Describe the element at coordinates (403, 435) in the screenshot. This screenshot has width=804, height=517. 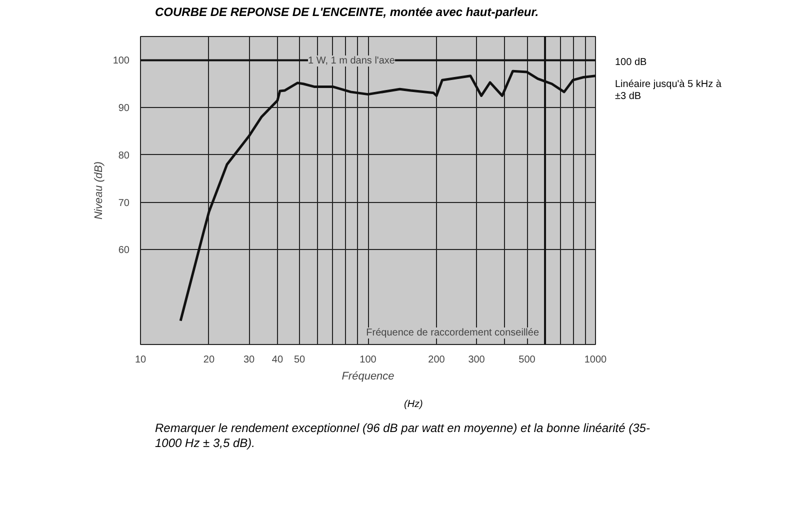
I see `text: Remarquer le rendement exceptionnel (96 dB par watt en moyenne) et la bonne linéarité (35-1000 Hz ± 3,5 dB).` at that location.